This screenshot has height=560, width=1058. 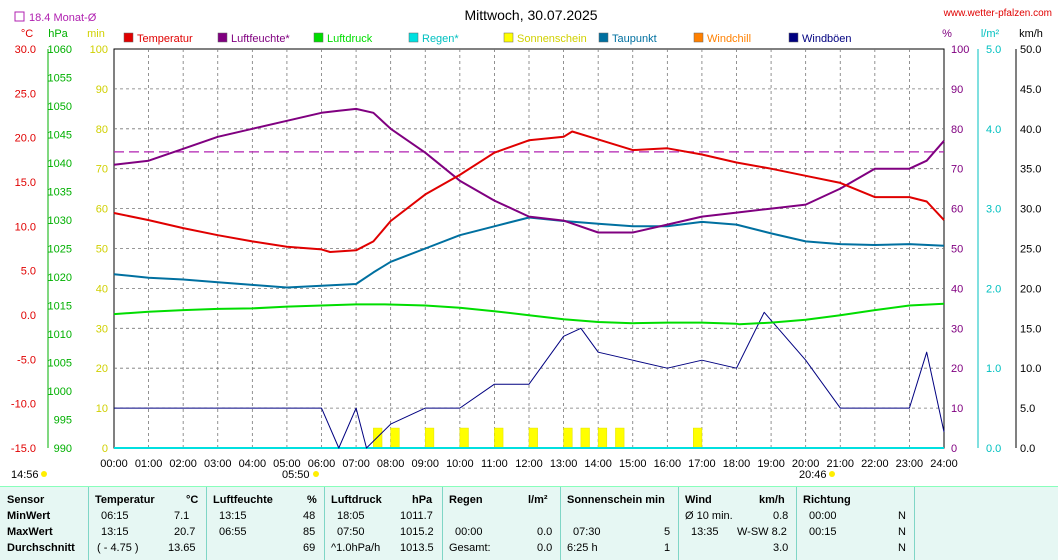 What do you see at coordinates (23, 449) in the screenshot?
I see `axis-tick-label: -15.0` at bounding box center [23, 449].